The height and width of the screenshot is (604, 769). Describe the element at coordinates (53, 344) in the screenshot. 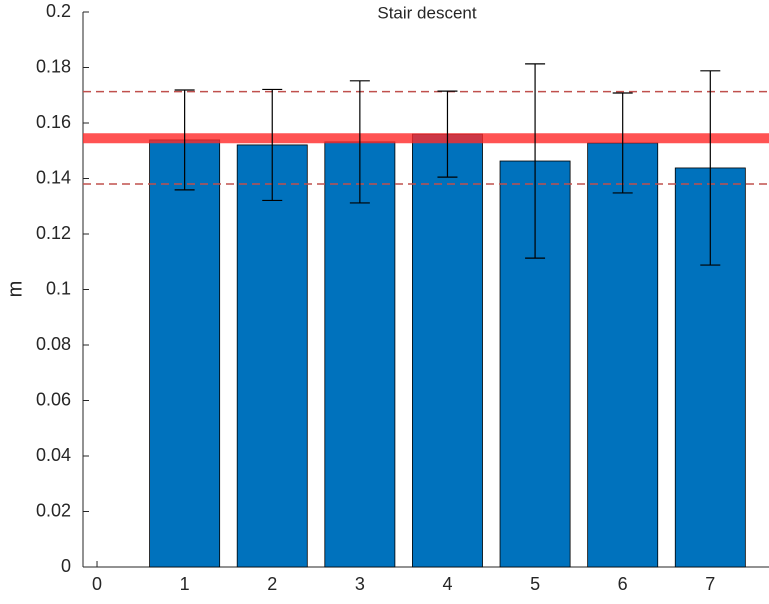

I see `y-tick-label: 0.08` at that location.